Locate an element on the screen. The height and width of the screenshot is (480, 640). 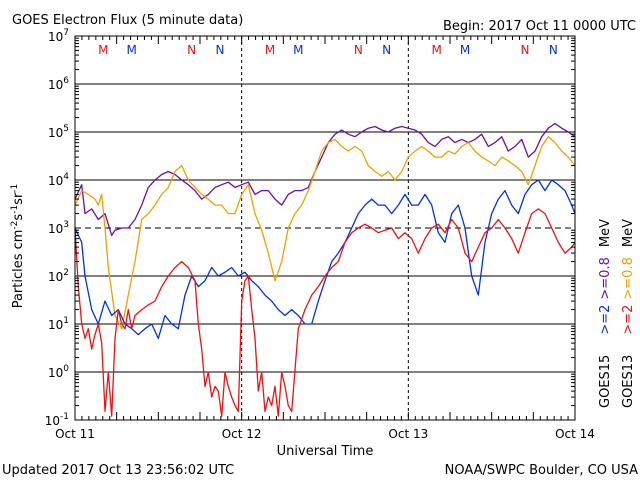
svg-text:GOES13>=2>=0.8MeV: GOES13 >=2 >=0.8 MeV is located at coordinates (628, 313).